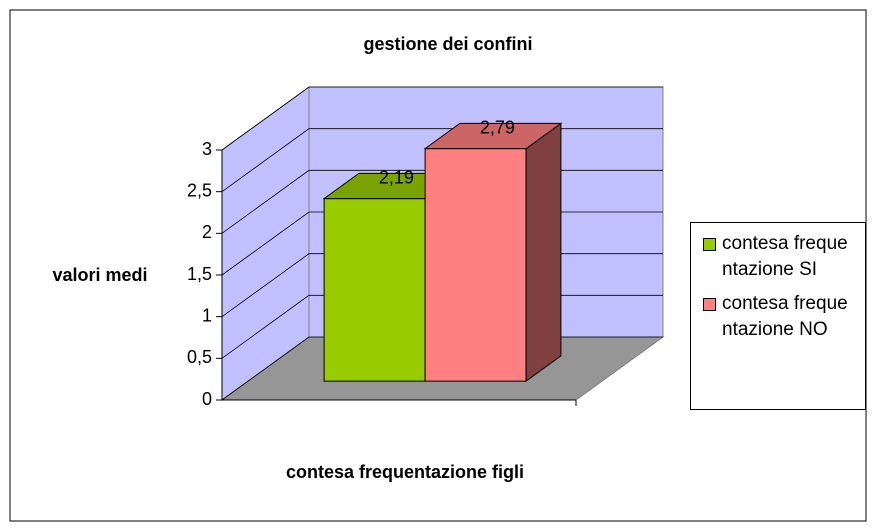 Image resolution: width=876 pixels, height=531 pixels. Describe the element at coordinates (442, 118) in the screenshot. I see `grid-line` at that location.